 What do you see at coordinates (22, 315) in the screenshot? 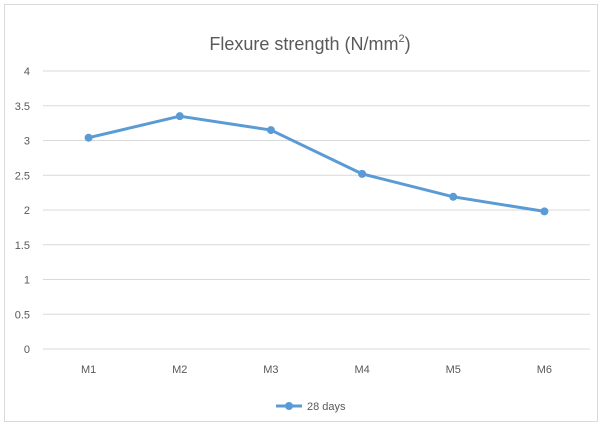
I see `y-tick-label: 0.5` at bounding box center [22, 315].